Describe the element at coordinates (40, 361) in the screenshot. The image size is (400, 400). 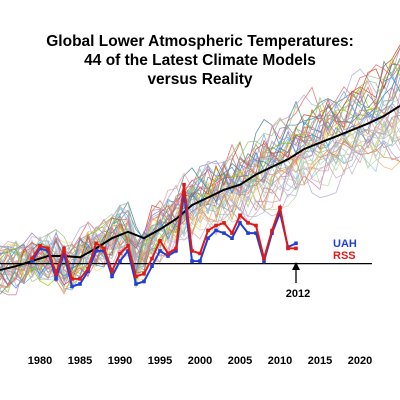
I see `x-tick-label: 1980` at that location.